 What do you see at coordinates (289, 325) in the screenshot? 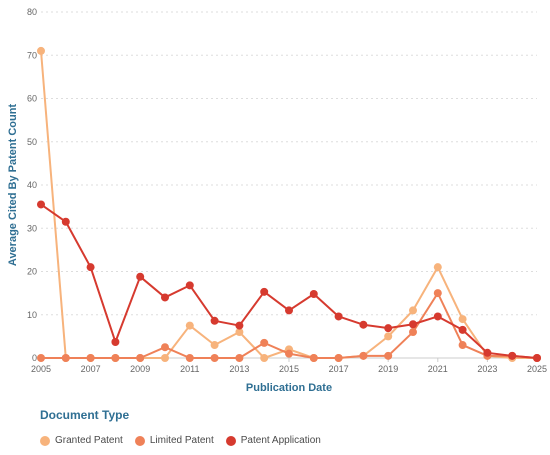
I see `series-limited-patent` at bounding box center [289, 325].